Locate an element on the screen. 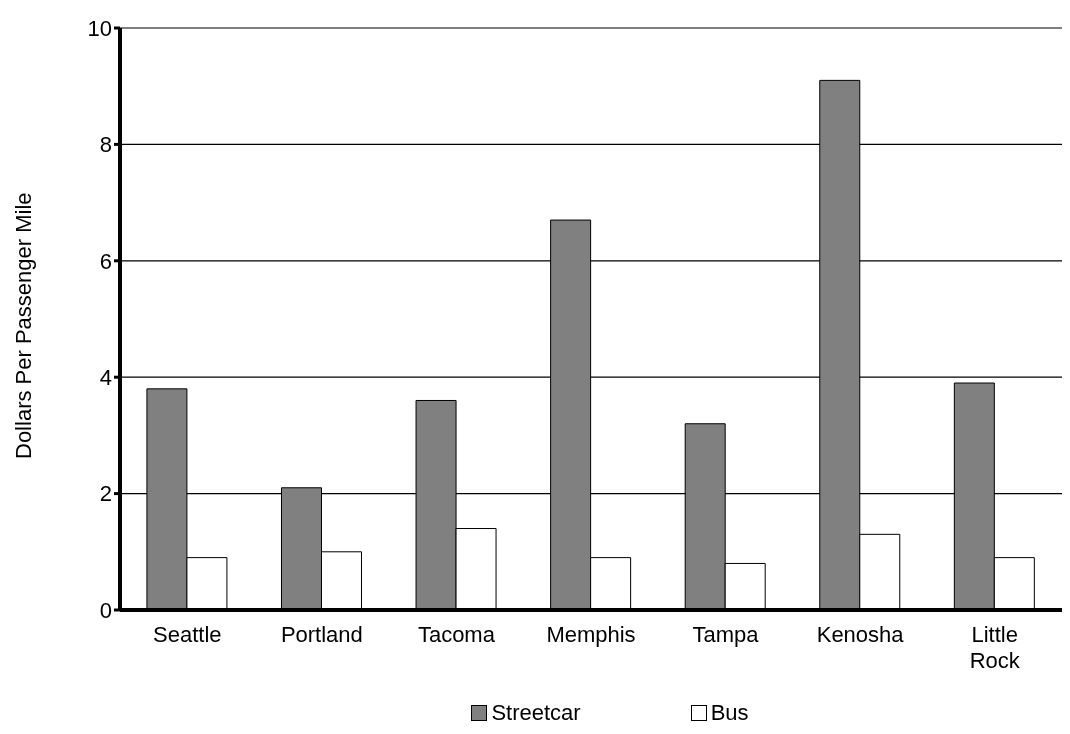 The height and width of the screenshot is (734, 1070). x-tick-label: Kenosha is located at coordinates (860, 634).